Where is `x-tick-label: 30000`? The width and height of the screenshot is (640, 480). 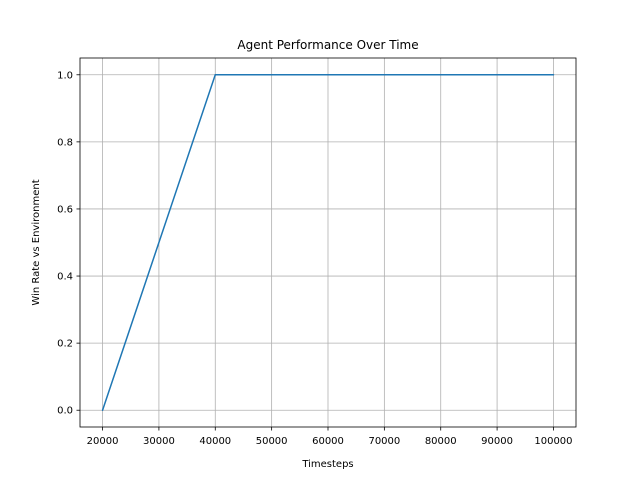 x-tick-label: 30000 is located at coordinates (159, 441).